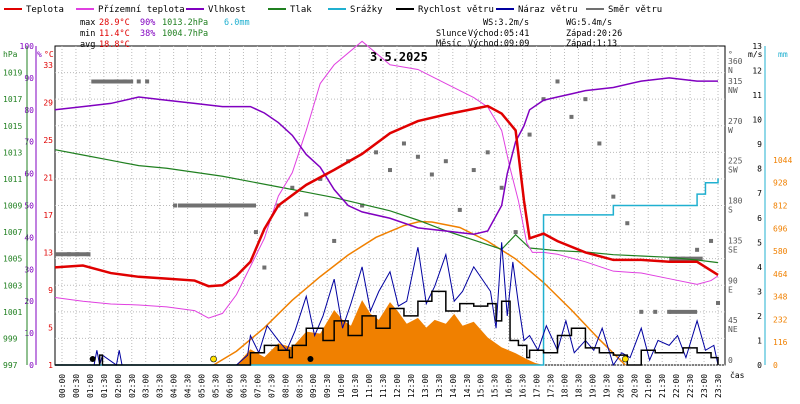 This screenshot has width=800, height=404. What do you see at coordinates (12, 285) in the screenshot?
I see `axis-hpa-tick: 1003` at bounding box center [12, 285].